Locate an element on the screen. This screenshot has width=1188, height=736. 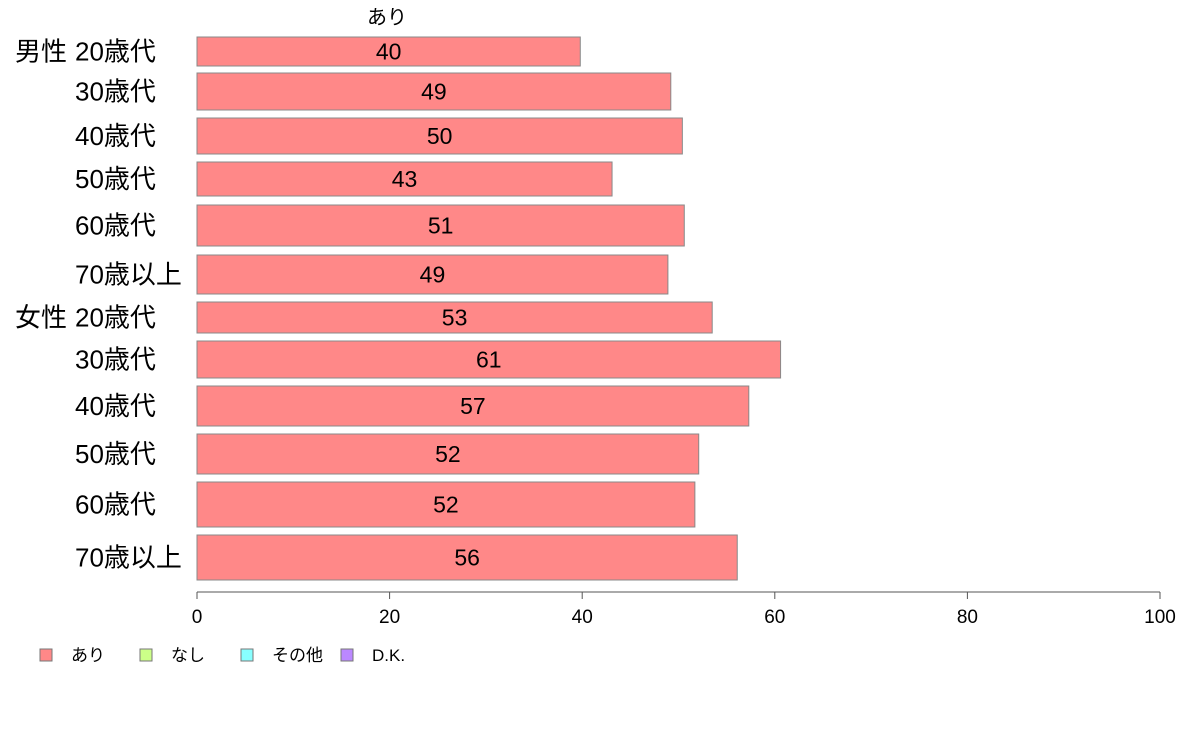
legend-label: その他 is located at coordinates (297, 655).